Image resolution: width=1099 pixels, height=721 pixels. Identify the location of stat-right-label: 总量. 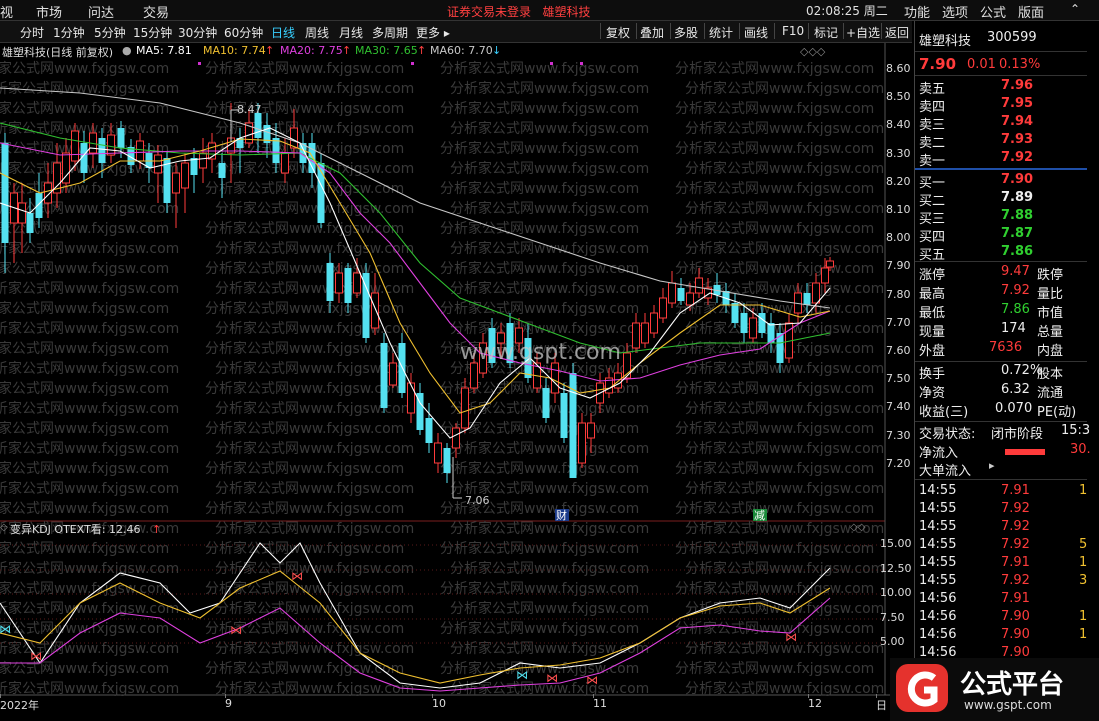
(1050, 332).